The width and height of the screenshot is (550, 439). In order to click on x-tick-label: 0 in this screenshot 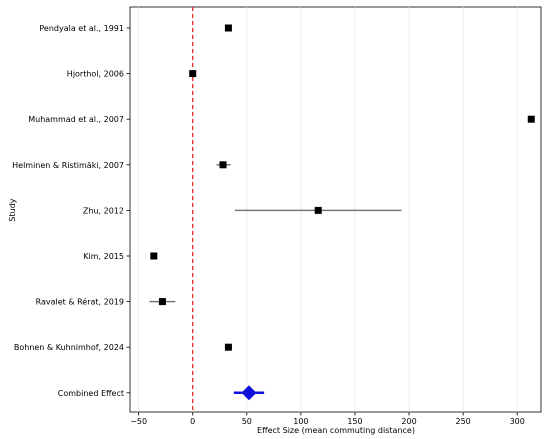, I will do `click(192, 421)`.